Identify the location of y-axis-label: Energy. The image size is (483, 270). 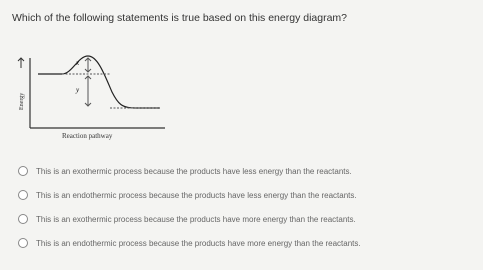
(22, 101).